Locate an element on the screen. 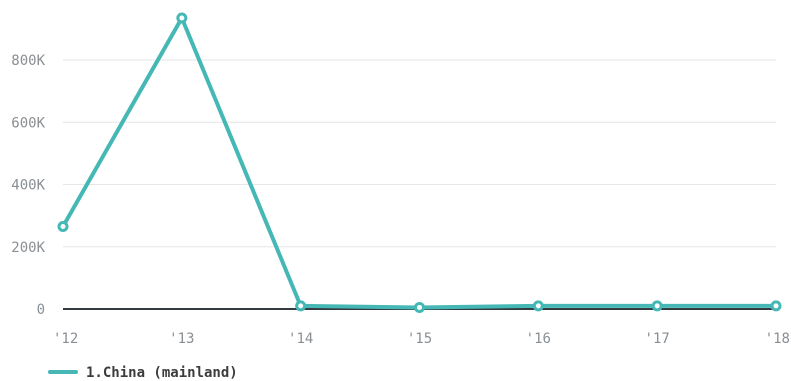 The height and width of the screenshot is (381, 791). x-tick-label: '12 is located at coordinates (65, 339).